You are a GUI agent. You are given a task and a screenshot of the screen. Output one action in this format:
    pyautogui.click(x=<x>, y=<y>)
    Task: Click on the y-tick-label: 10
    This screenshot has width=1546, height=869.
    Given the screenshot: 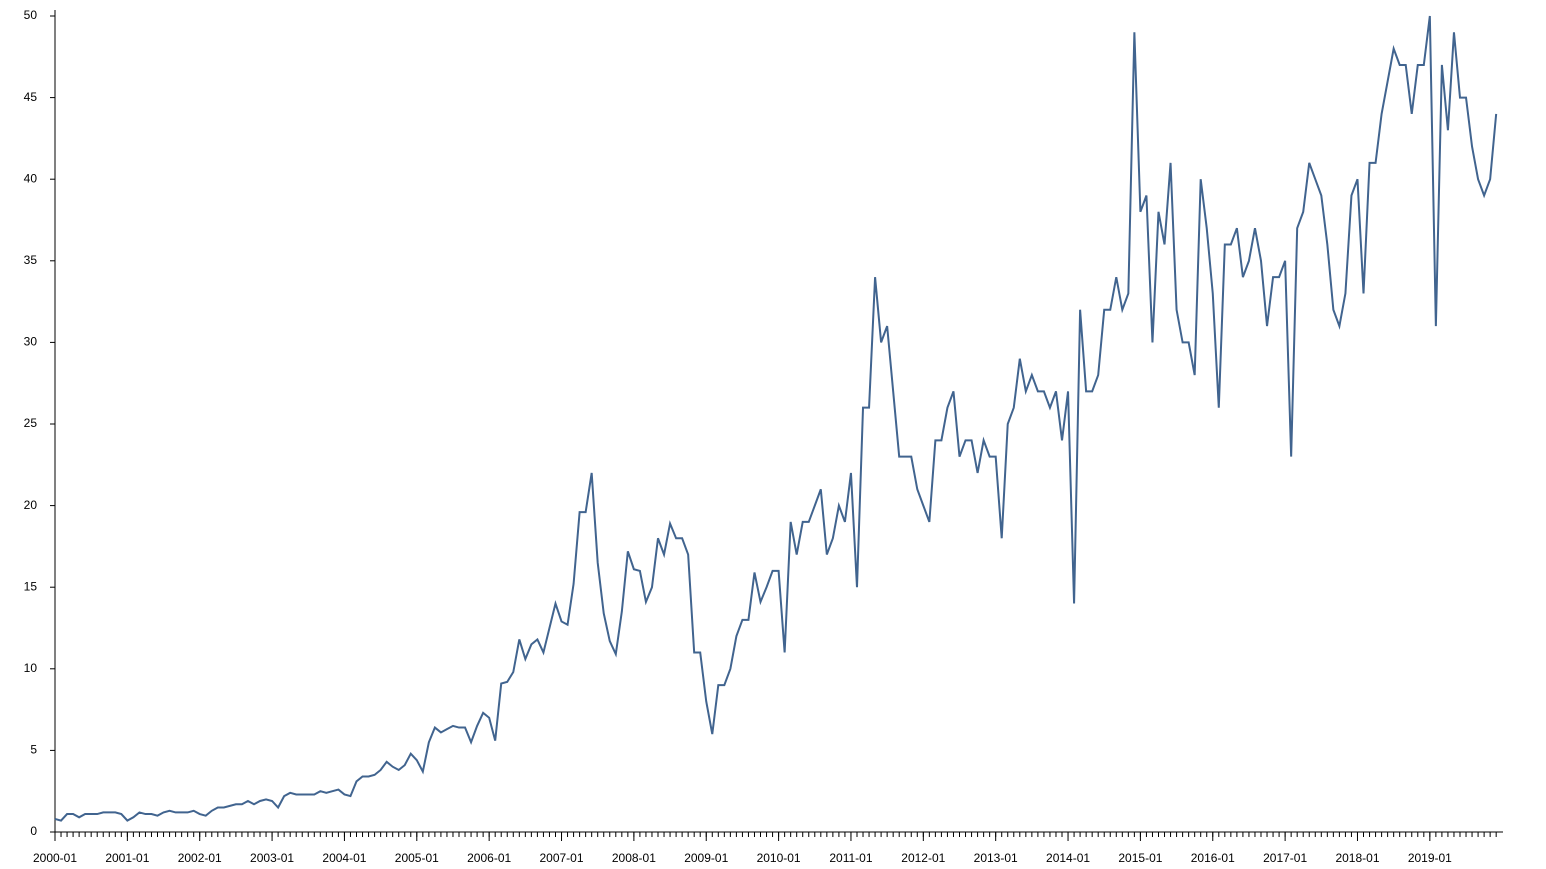 What is the action you would take?
    pyautogui.click(x=31, y=668)
    